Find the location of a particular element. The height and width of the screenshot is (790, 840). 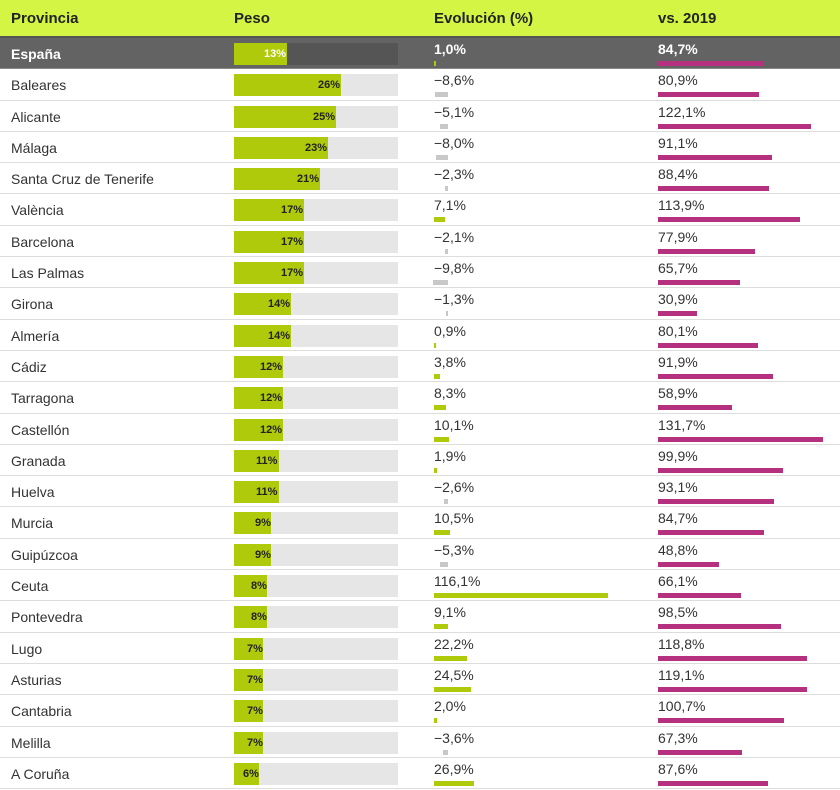

table-row: A Coruña 6% 26,9% 87,6% is located at coordinates (420, 774).